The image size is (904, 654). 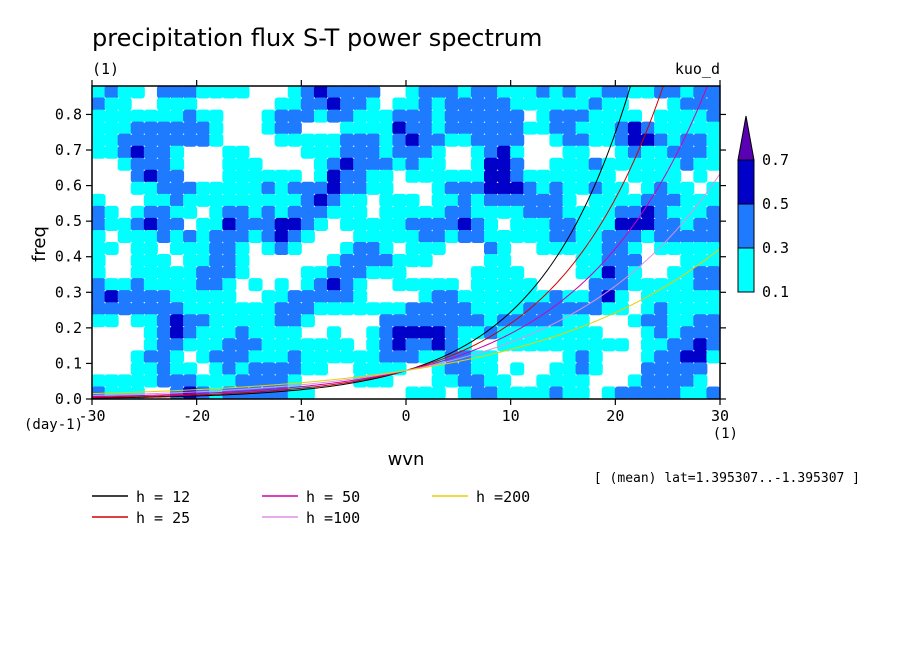 What do you see at coordinates (163, 518) in the screenshot?
I see `legend-label: h = 25` at bounding box center [163, 518].